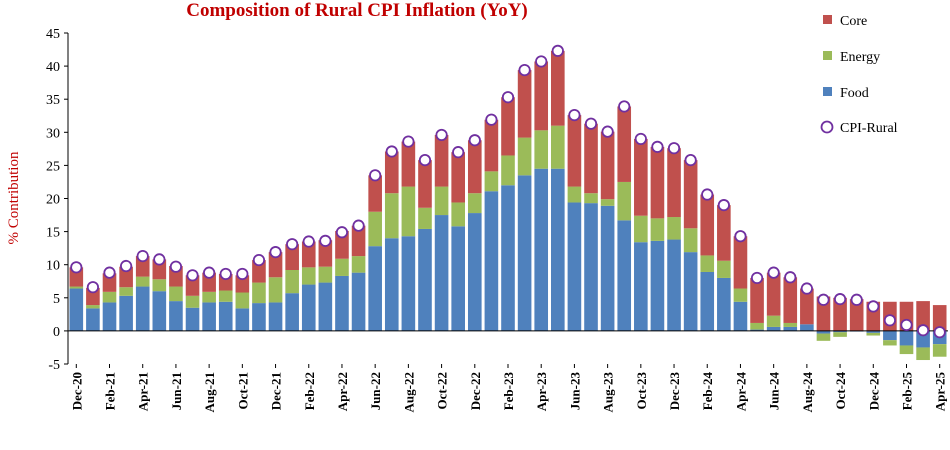 Image resolution: width=950 pixels, height=450 pixels. I want to click on legend: Core Energy Food CPI-Rural, so click(859, 75).